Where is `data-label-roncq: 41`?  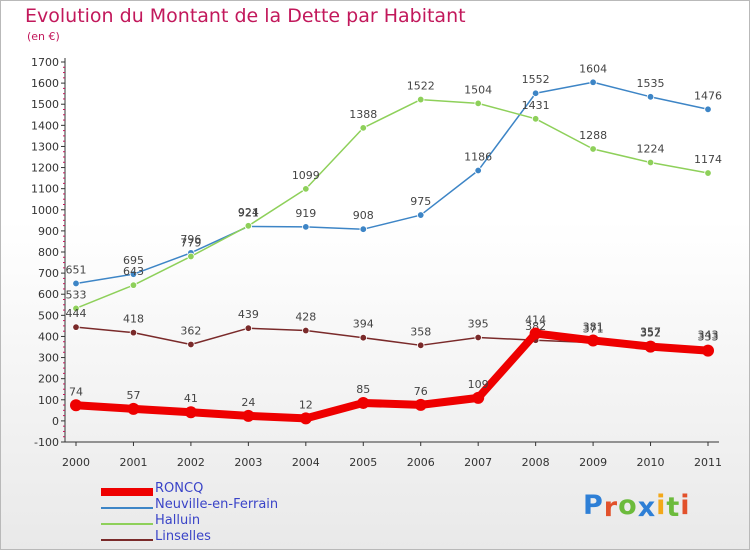
data-label-roncq: 41 is located at coordinates (191, 398).